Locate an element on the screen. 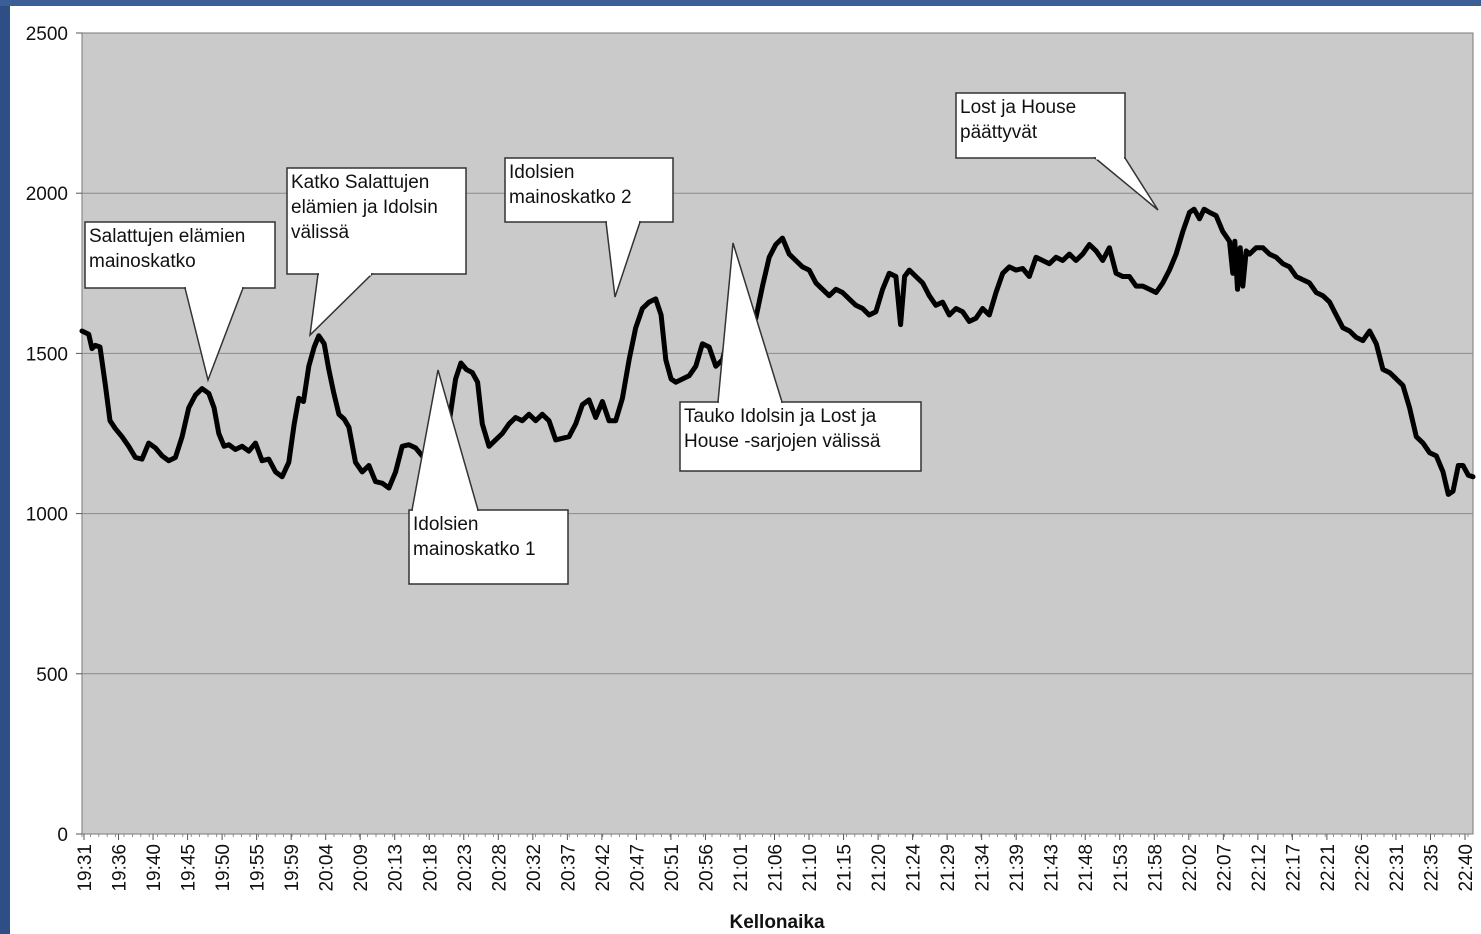 The width and height of the screenshot is (1481, 934). annotation-text: mainoskatko 1 is located at coordinates (474, 549).